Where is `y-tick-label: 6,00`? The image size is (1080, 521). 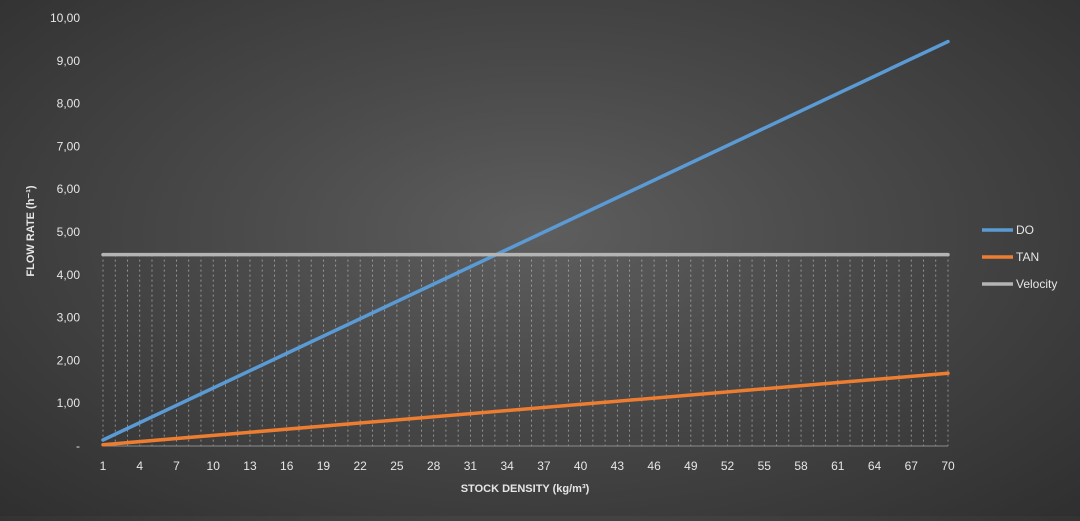 y-tick-label: 6,00 is located at coordinates (69, 189).